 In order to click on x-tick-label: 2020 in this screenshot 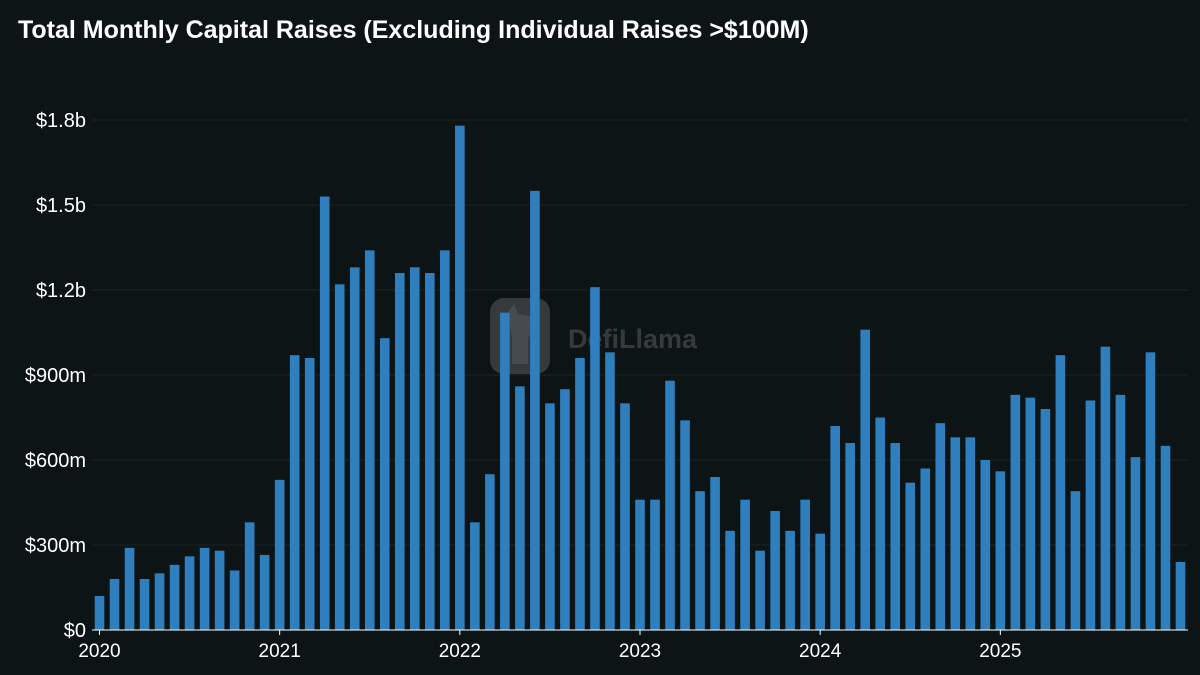, I will do `click(99, 651)`.